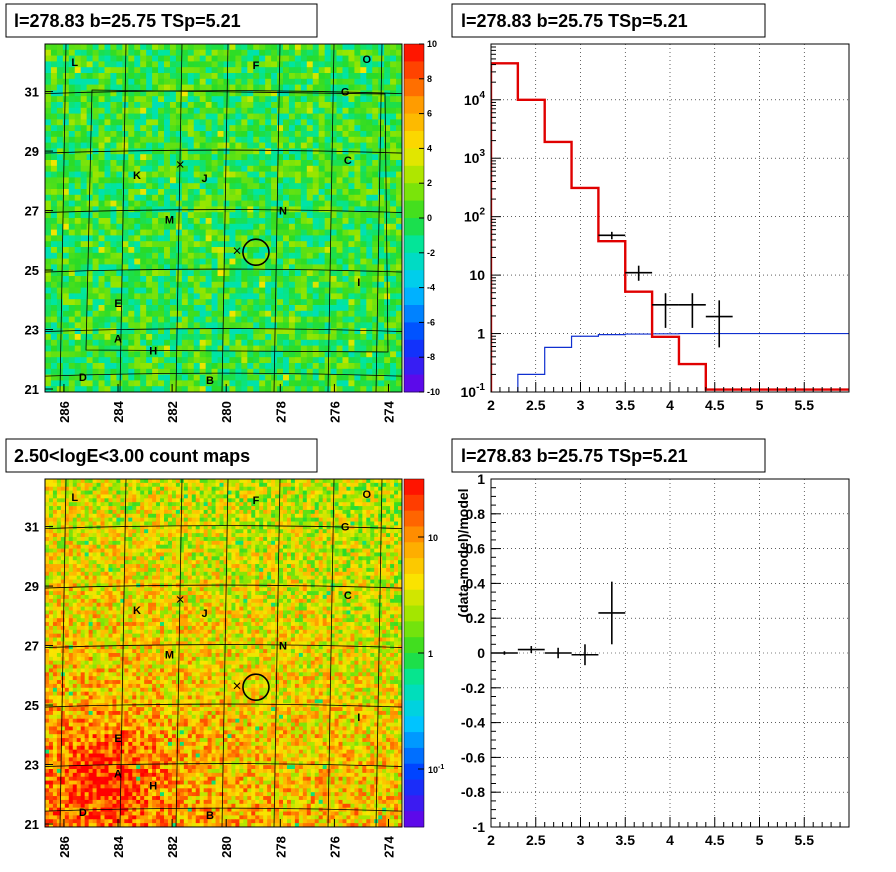 Image resolution: width=896 pixels, height=872 pixels. Describe the element at coordinates (32, 330) in the screenshot. I see `ts-y-tick-label: 23` at that location.